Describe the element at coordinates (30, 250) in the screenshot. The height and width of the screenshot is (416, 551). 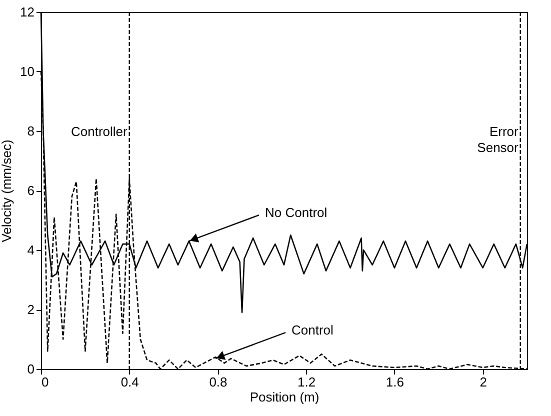
I see `y-tick-label: 4` at that location.